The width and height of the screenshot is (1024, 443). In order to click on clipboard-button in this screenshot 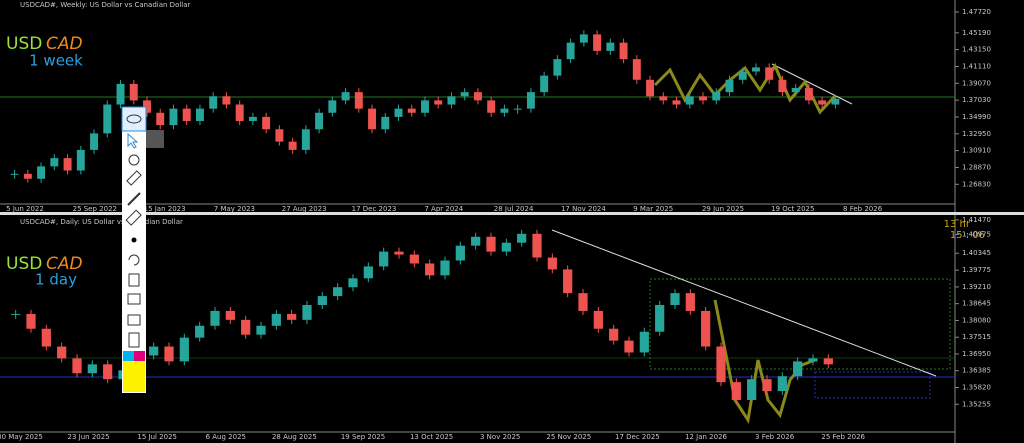, I will do `click(134, 340)`.